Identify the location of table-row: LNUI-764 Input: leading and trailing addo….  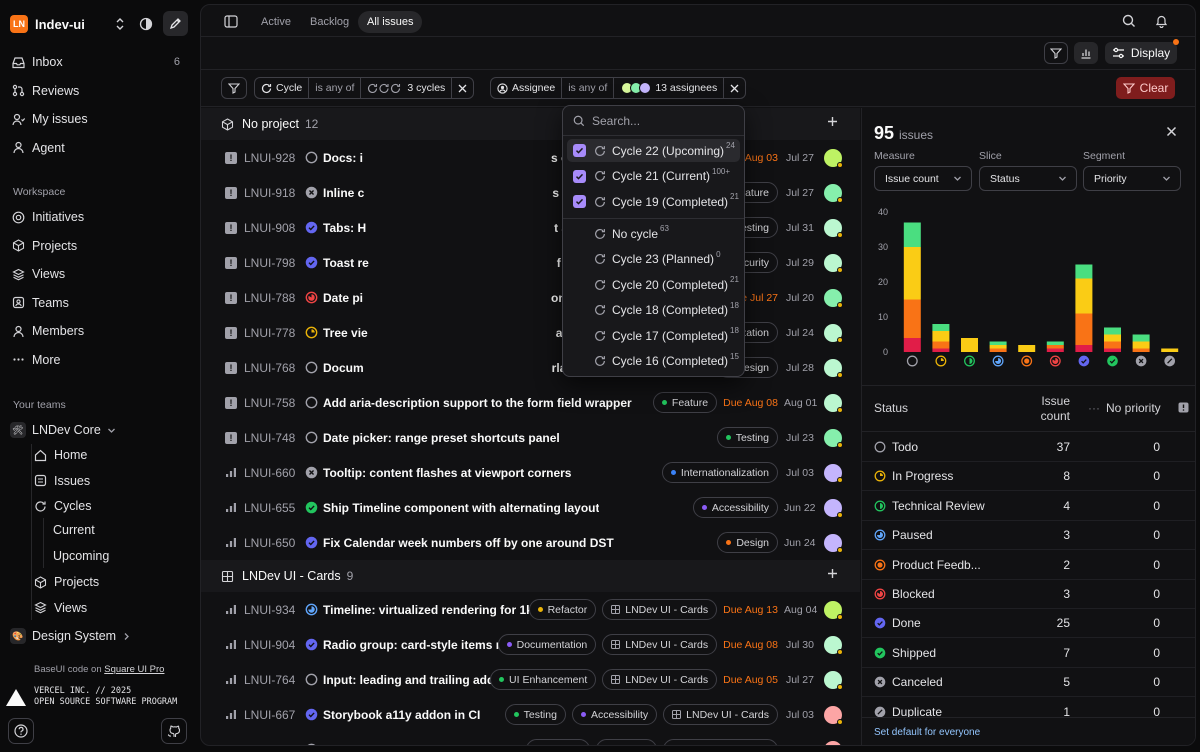
(530, 679).